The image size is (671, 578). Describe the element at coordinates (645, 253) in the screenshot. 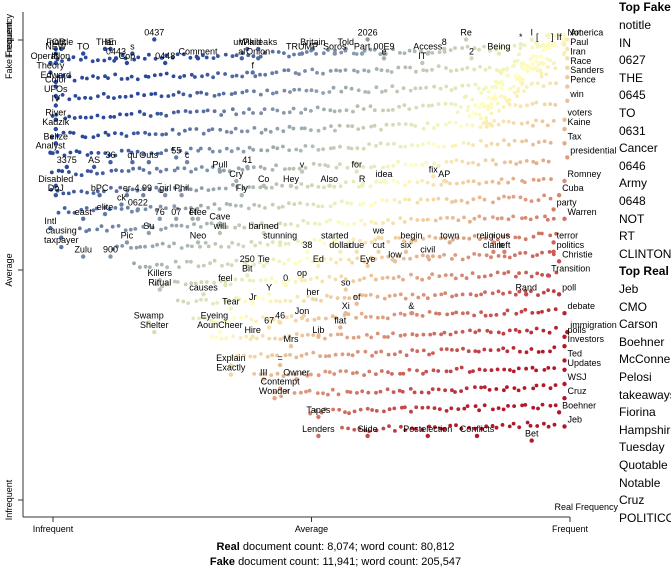

I see `term-list-item: CLINTON` at that location.